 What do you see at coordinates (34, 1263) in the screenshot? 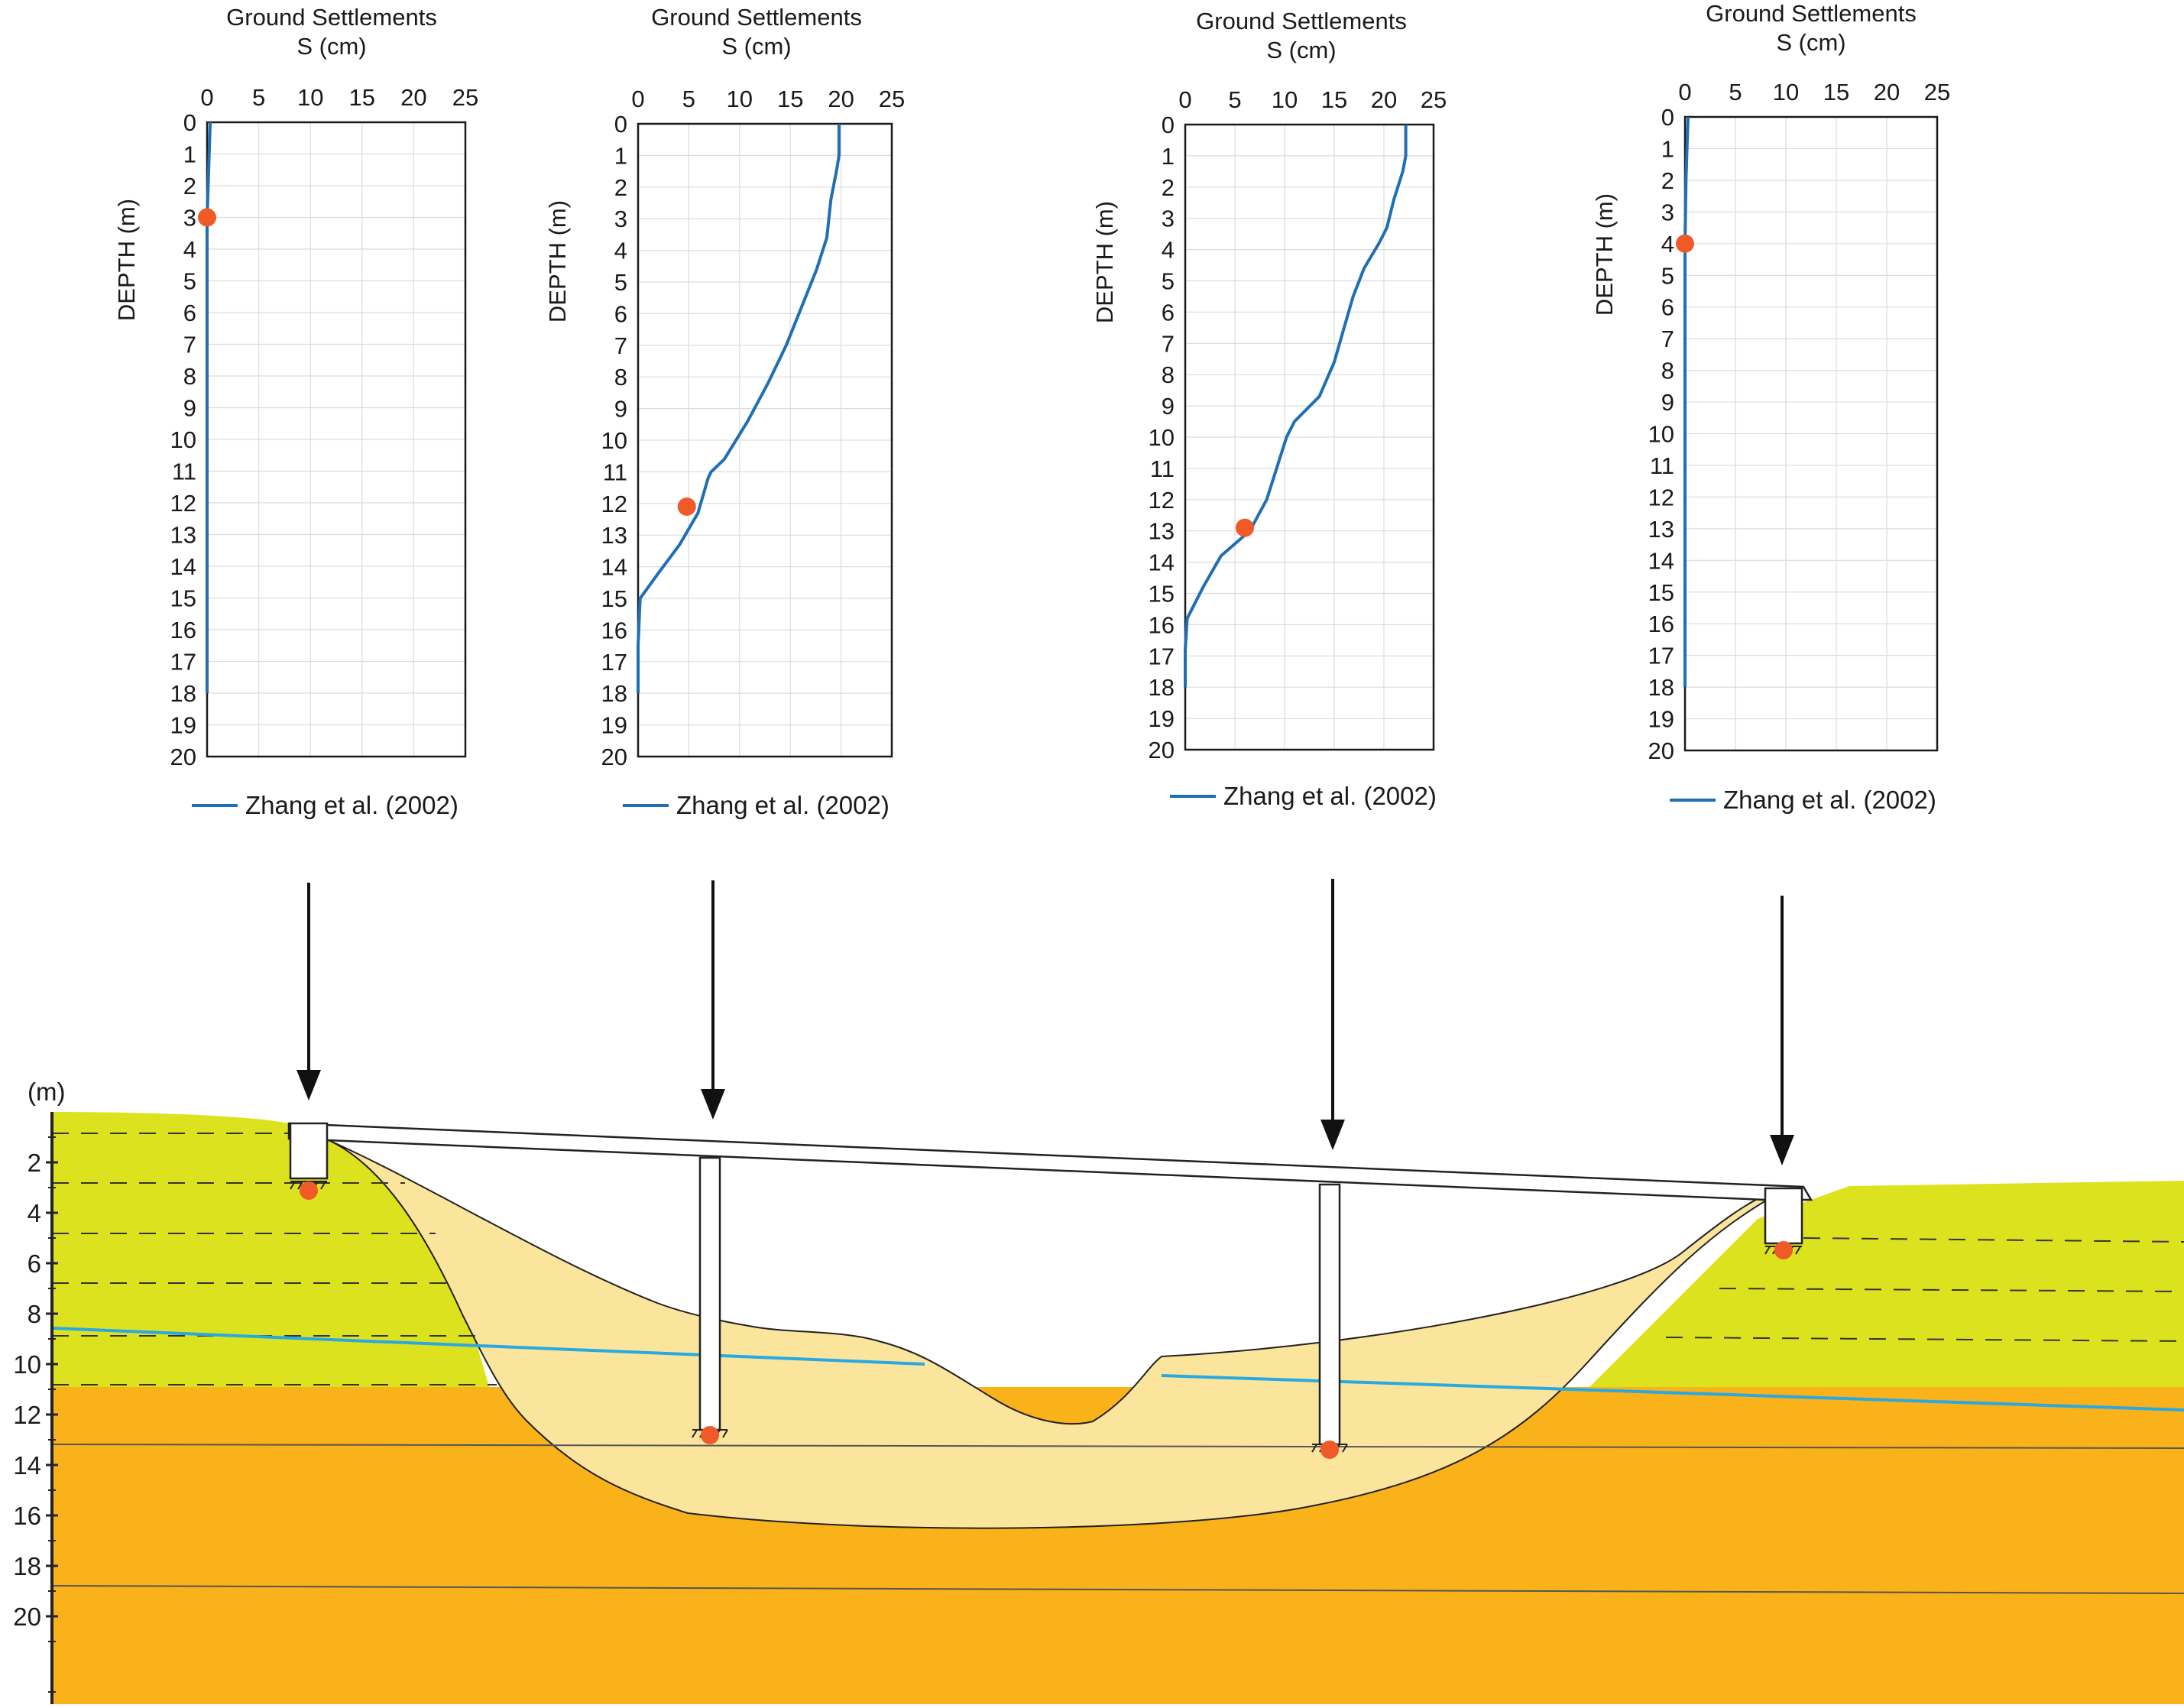
I see `depth-tick-label: 6` at bounding box center [34, 1263].